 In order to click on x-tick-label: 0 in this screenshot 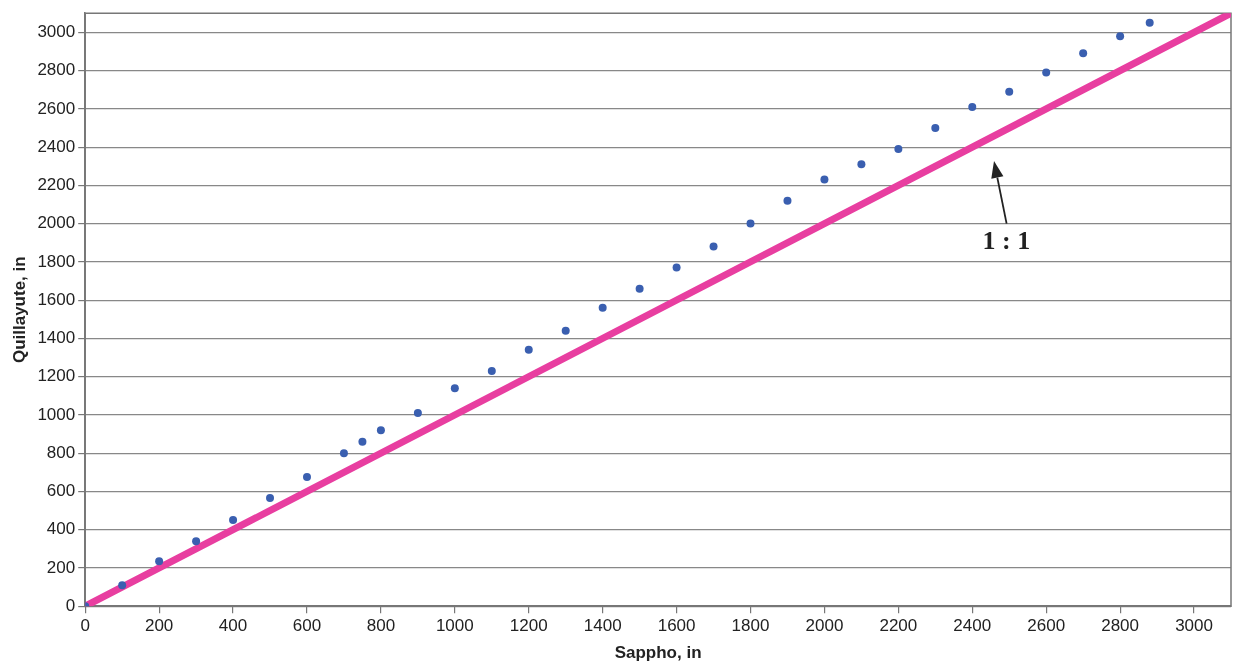, I will do `click(85, 626)`.